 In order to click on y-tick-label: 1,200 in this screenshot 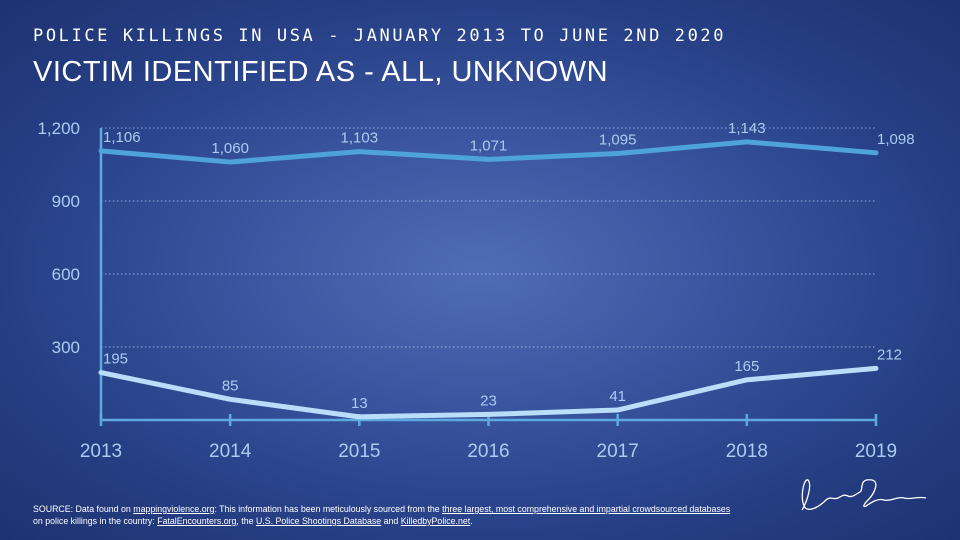, I will do `click(58, 128)`.